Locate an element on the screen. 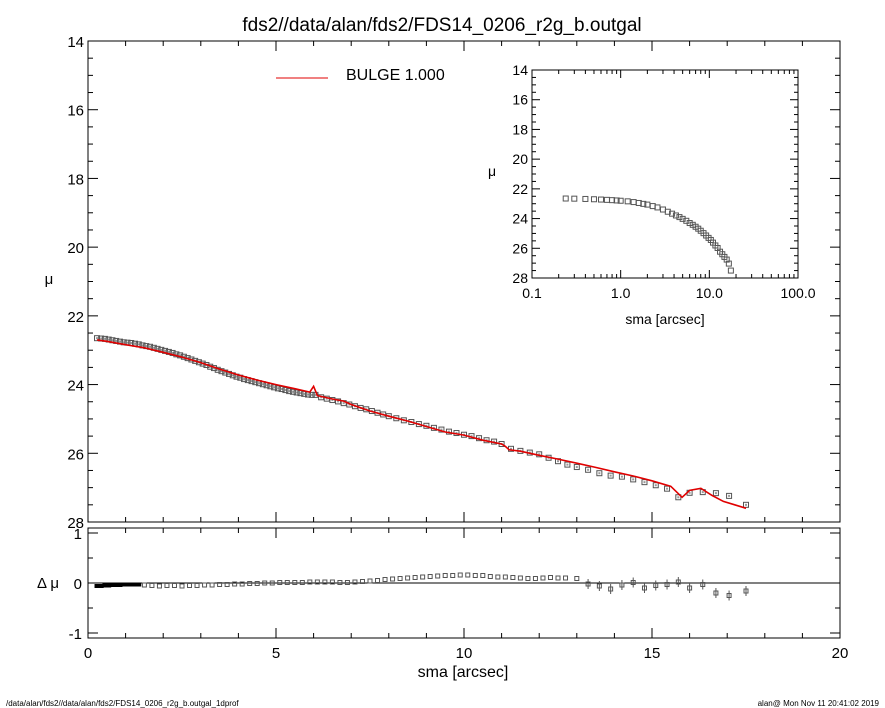 The height and width of the screenshot is (708, 885). footer-timestamp: alan@ Mon Nov 11 20:41:02 2019 is located at coordinates (819, 703).